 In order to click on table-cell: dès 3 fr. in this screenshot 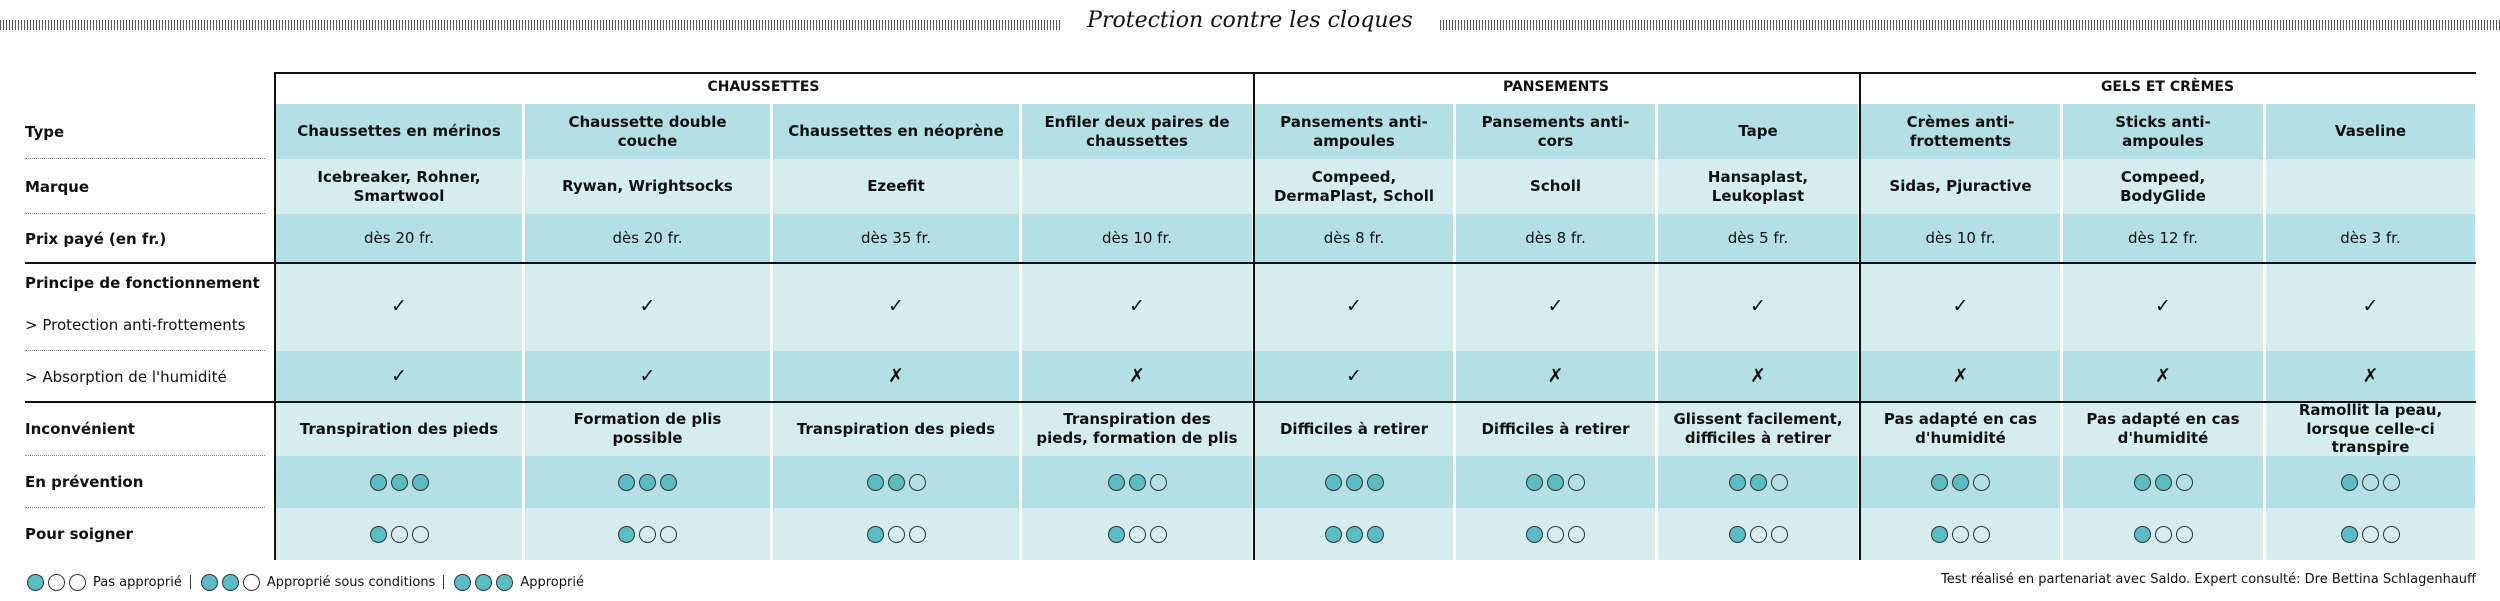, I will do `click(2370, 238)`.